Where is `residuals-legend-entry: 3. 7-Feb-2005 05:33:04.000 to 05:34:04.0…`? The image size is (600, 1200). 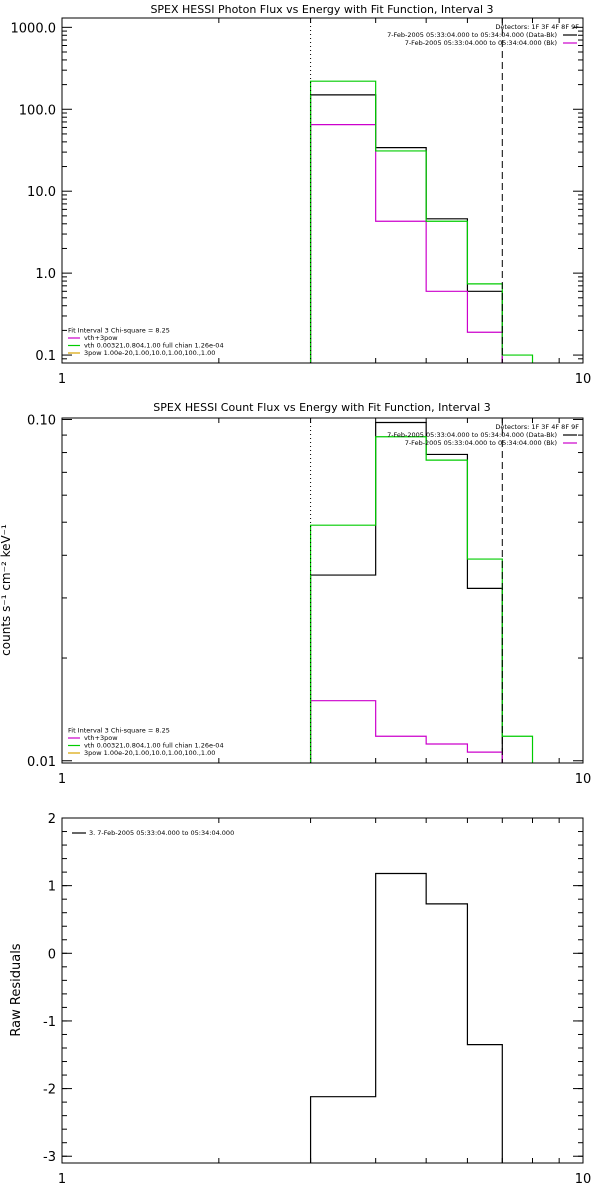
residuals-legend-entry: 3. 7-Feb-2005 05:33:04.000 to 05:34:04.0… is located at coordinates (161, 833).